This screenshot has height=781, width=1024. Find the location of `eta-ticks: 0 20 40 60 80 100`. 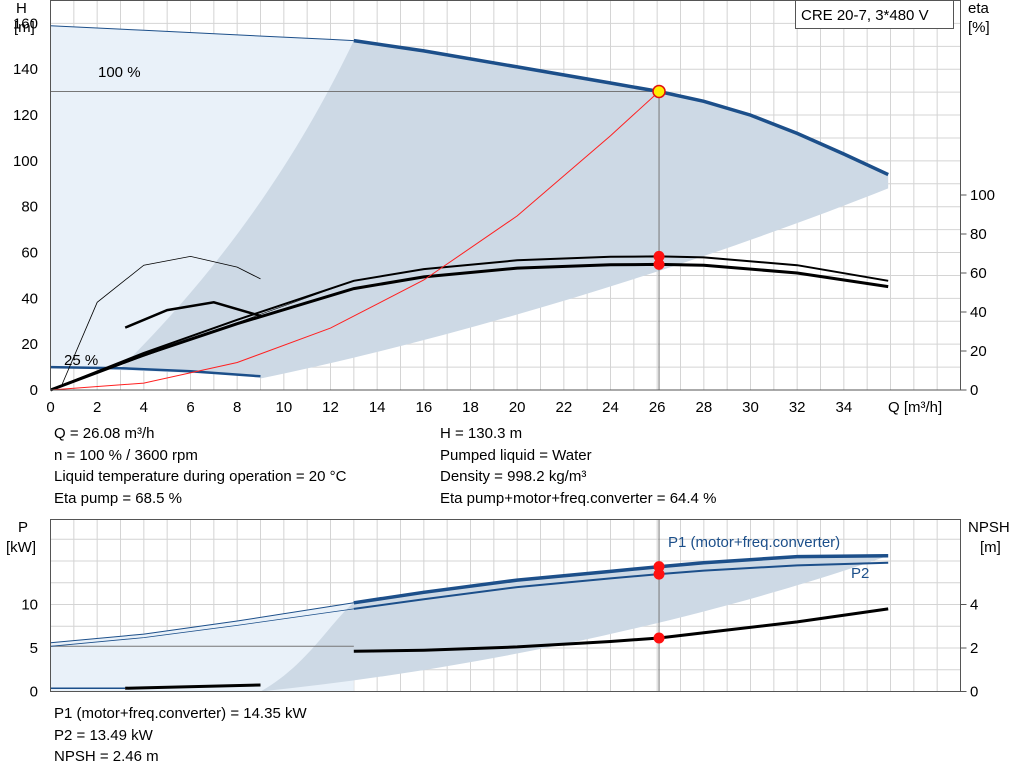

eta-ticks: 0 20 40 60 80 100 is located at coordinates (977, 293).